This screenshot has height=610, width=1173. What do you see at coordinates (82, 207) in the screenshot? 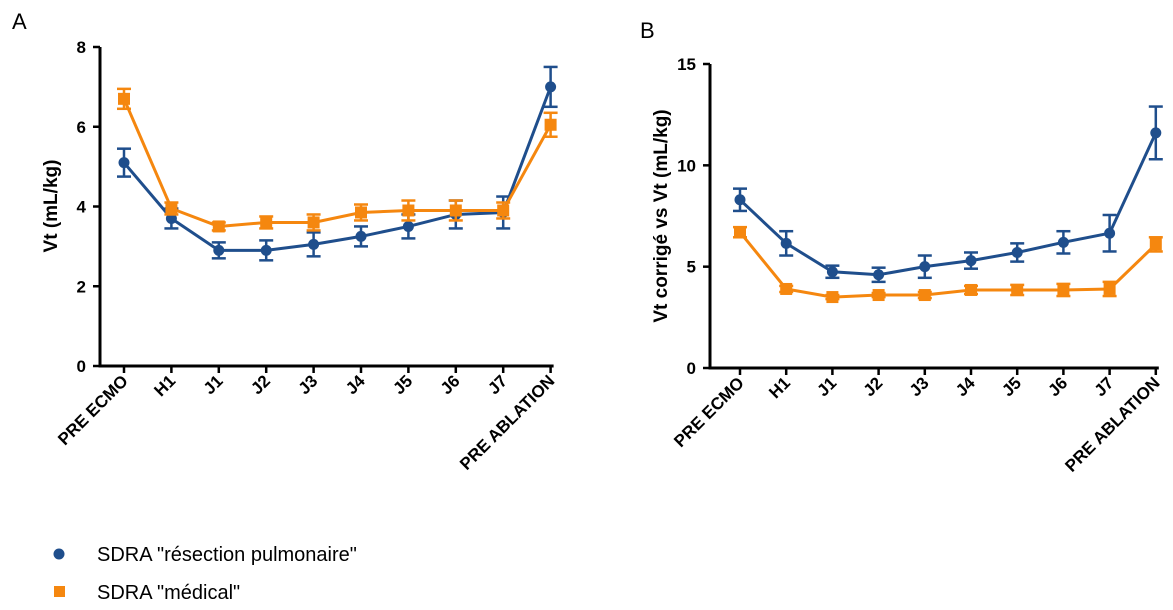
I see `y-tick-label: 4` at bounding box center [82, 207].